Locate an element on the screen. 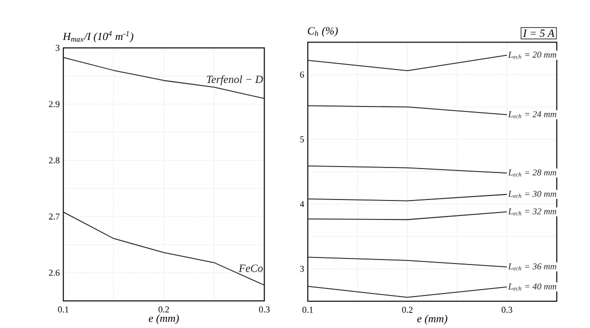 Image resolution: width=590 pixels, height=328 pixels. y-tick-label: 5 is located at coordinates (302, 139).